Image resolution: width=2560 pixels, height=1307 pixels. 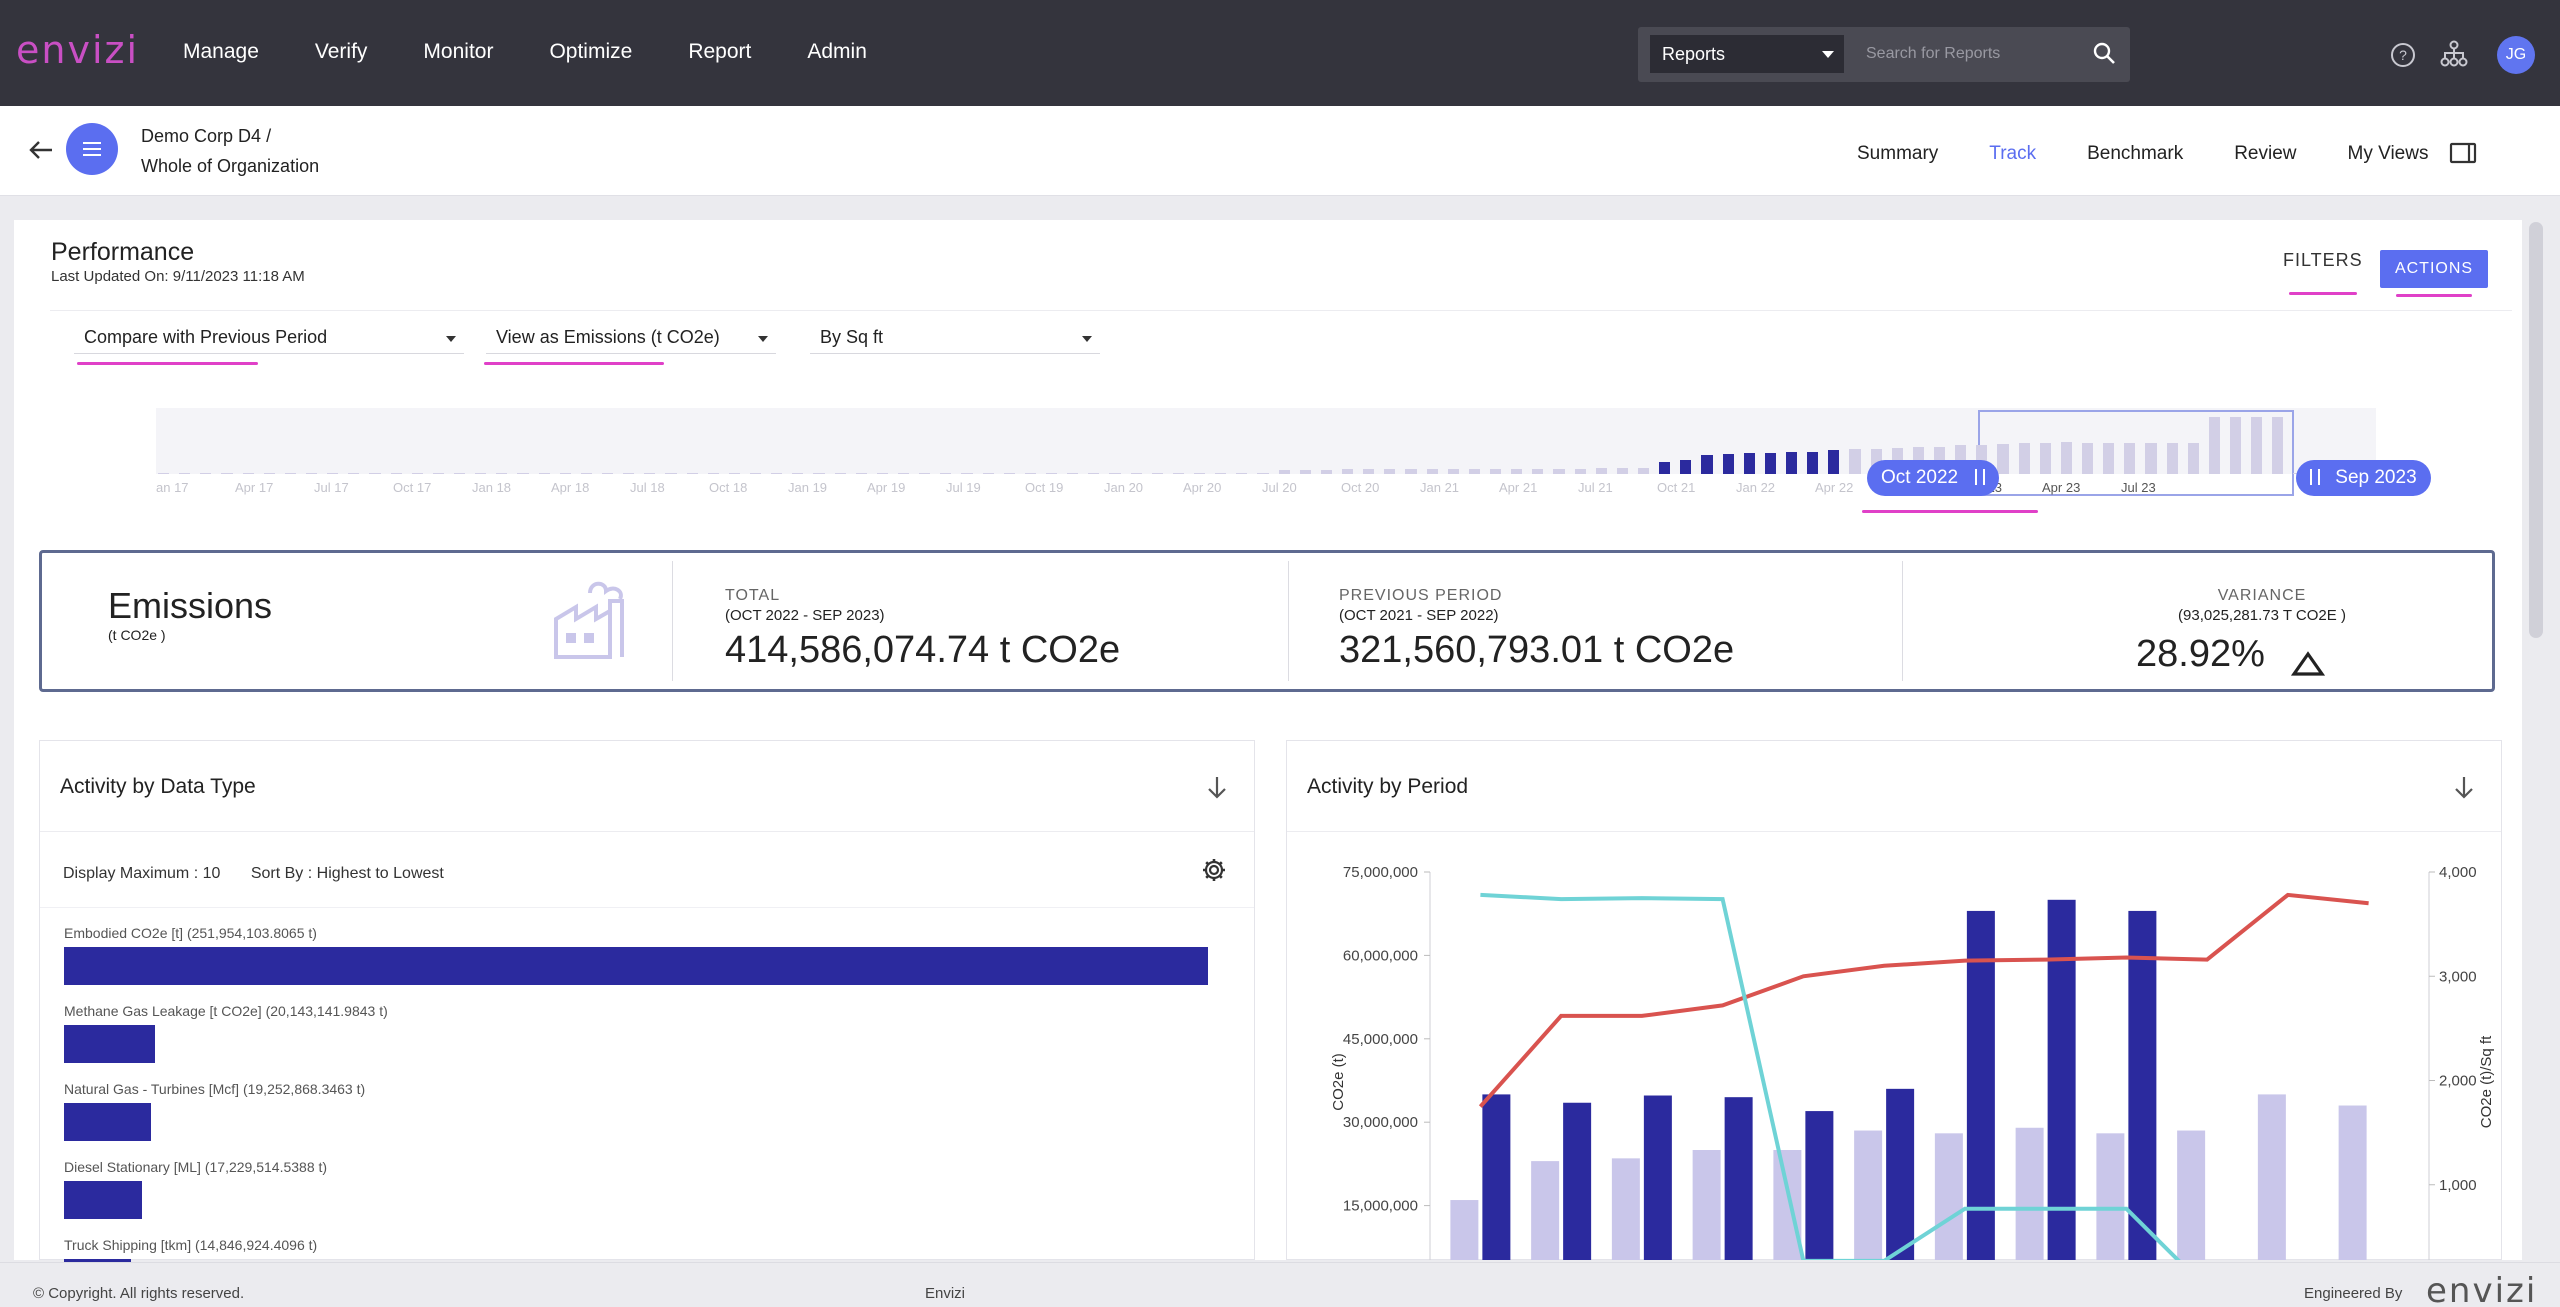 I want to click on card-title: Activity by Period, so click(x=1388, y=786).